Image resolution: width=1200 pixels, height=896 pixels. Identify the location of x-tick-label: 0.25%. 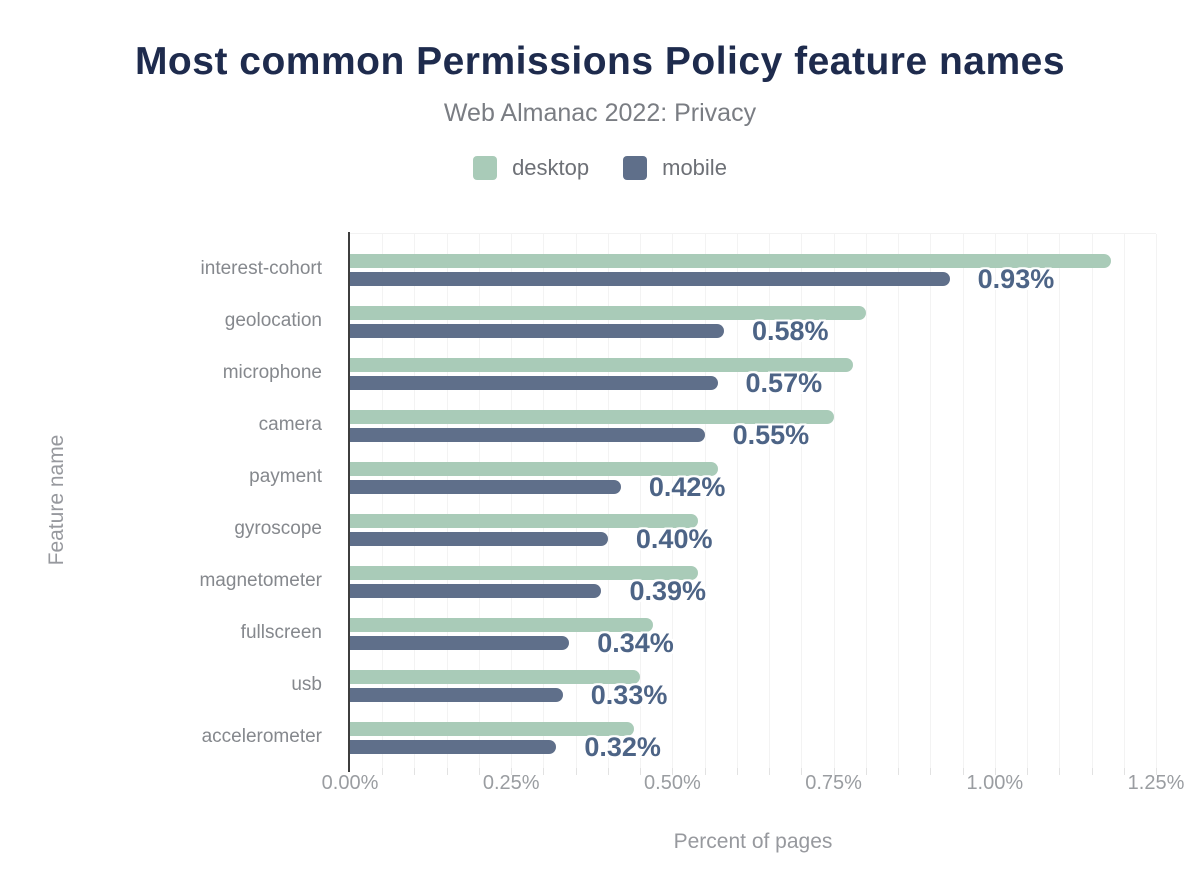
(511, 783).